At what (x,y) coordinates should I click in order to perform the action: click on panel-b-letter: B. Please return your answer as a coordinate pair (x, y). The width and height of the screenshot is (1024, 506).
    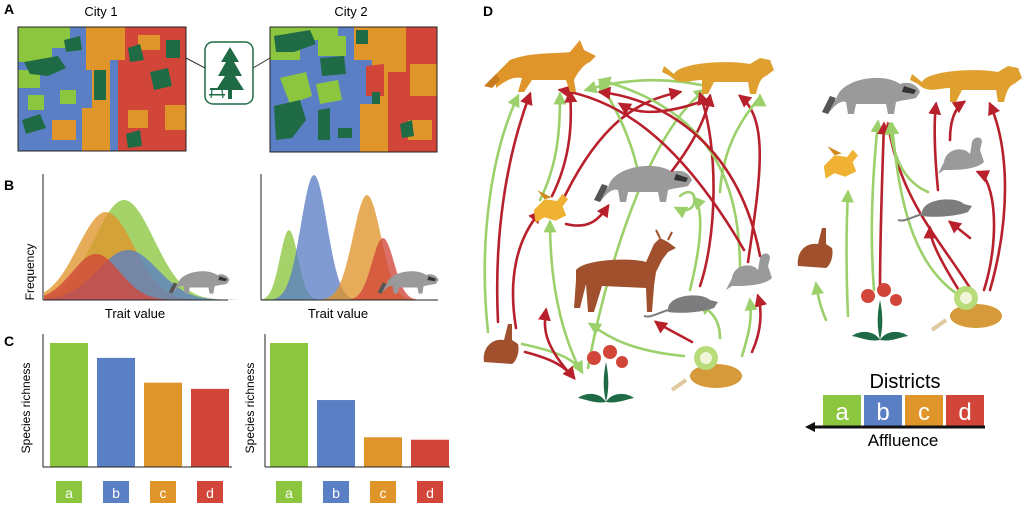
    Looking at the image, I should click on (9, 185).